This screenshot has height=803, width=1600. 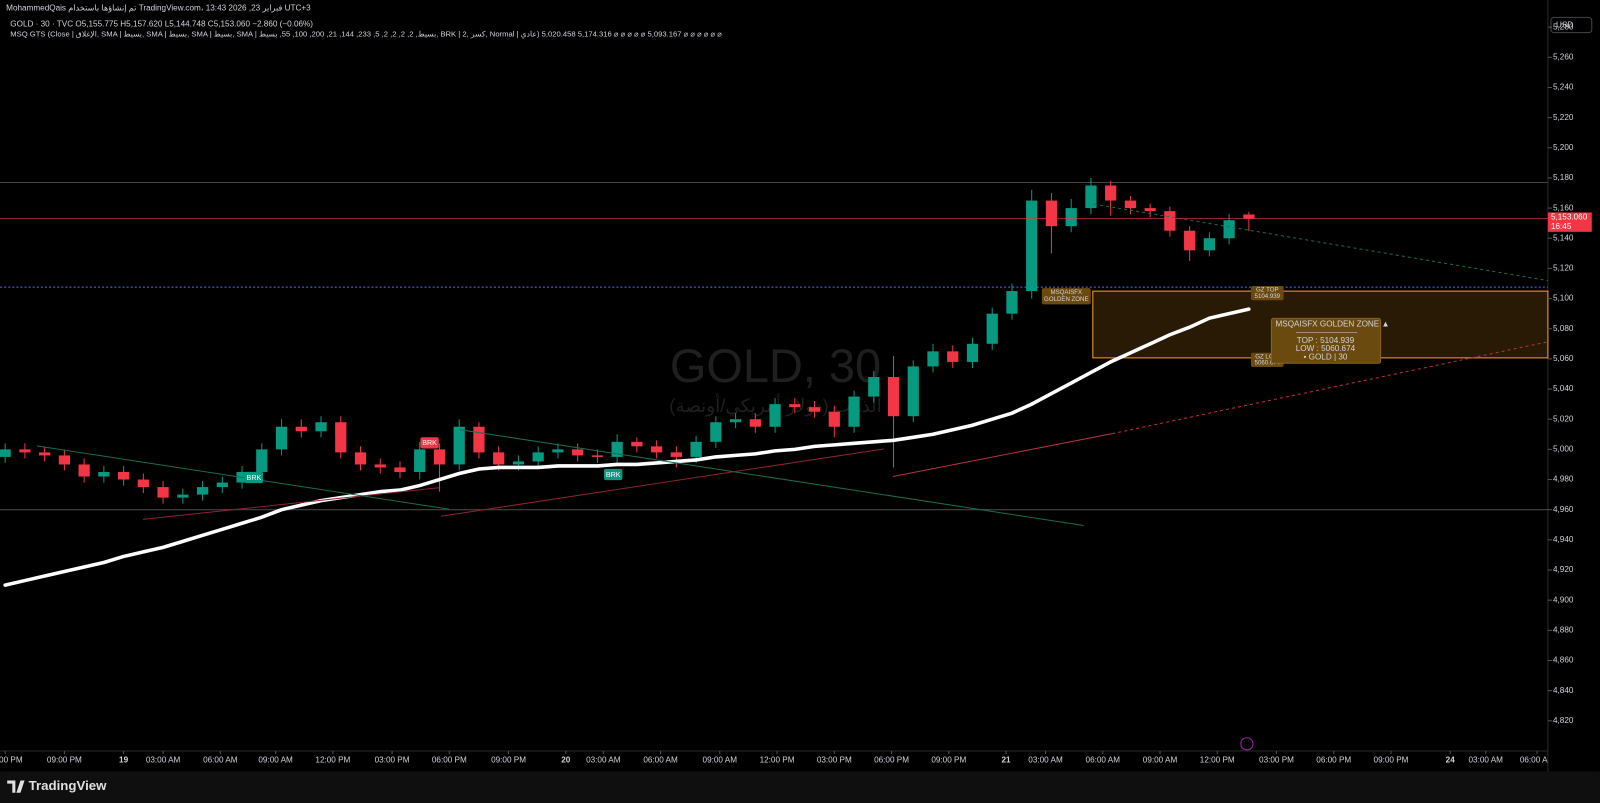 What do you see at coordinates (1563, 629) in the screenshot?
I see `y-tick-label: 4,880` at bounding box center [1563, 629].